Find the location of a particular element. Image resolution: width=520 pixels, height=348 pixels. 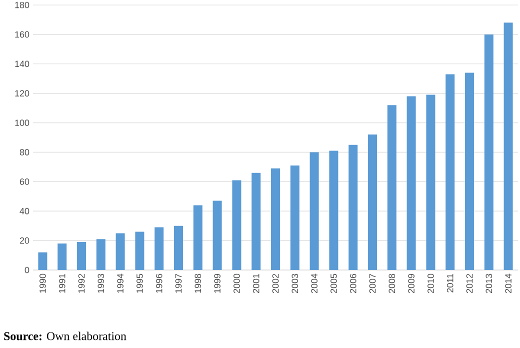

x-tick-label: 1998 is located at coordinates (198, 283).